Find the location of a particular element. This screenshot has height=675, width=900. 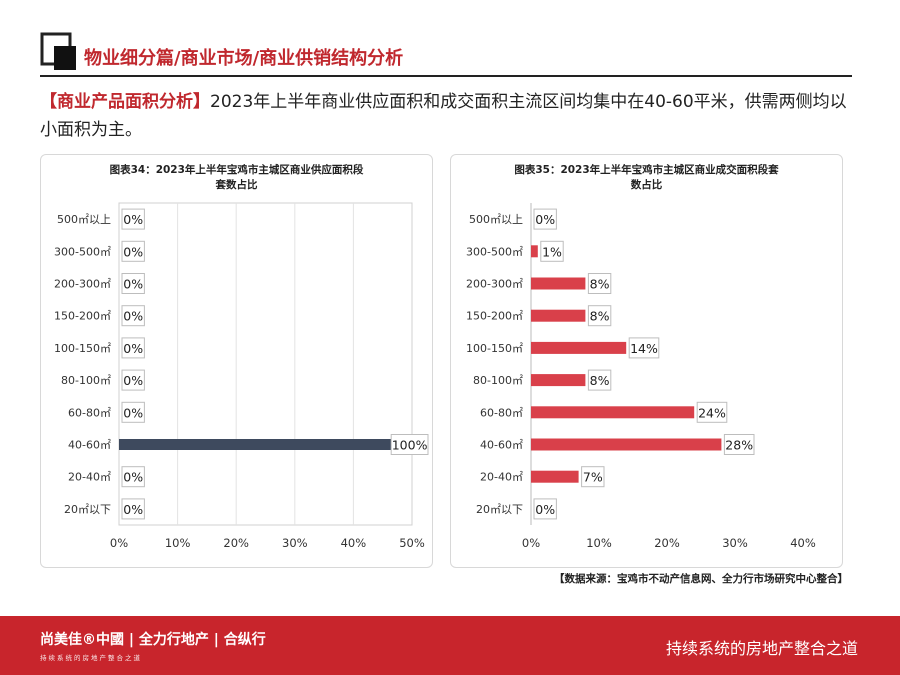

section-title: 物业细分篇/商业市场/商业供销结构分析 is located at coordinates (244, 58).